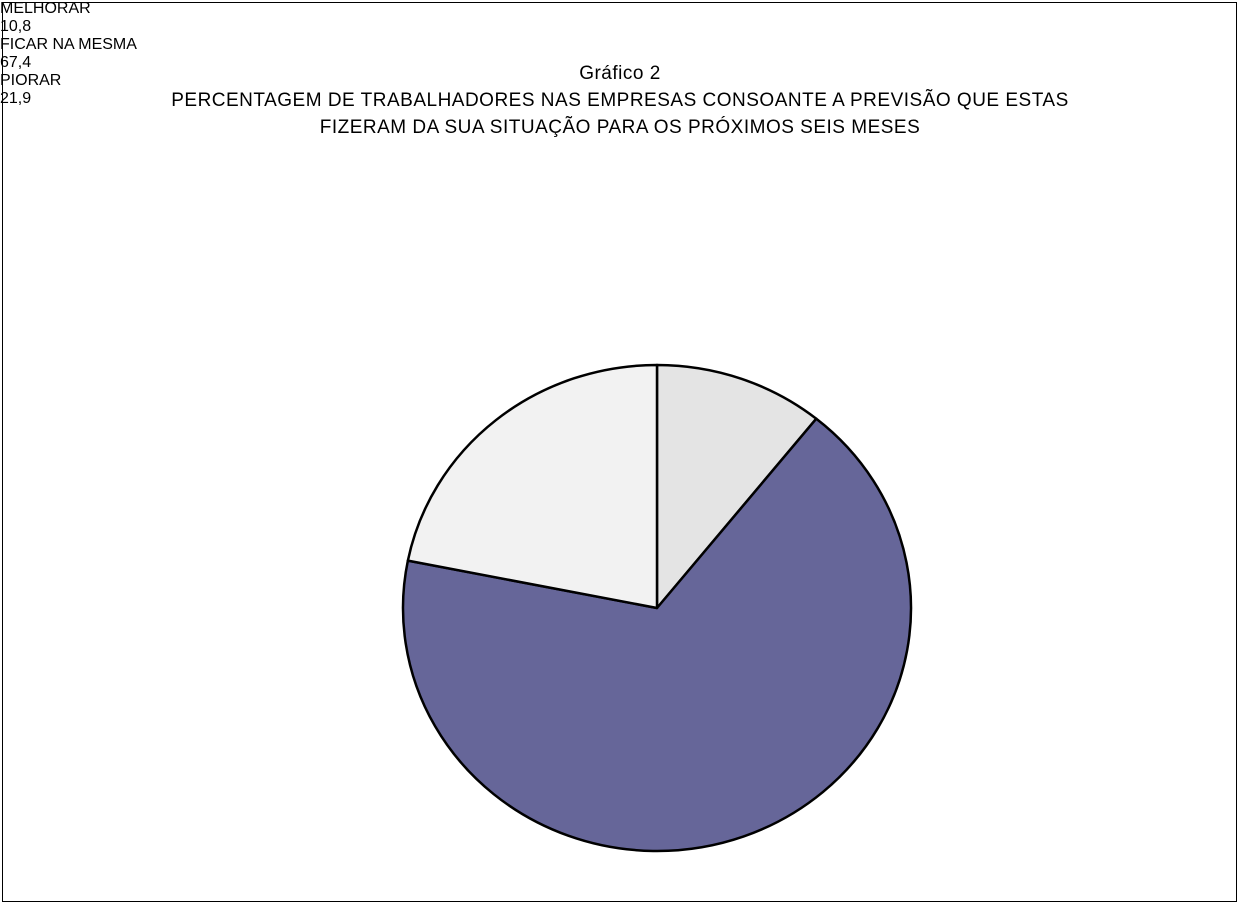 Image resolution: width=1242 pixels, height=902 pixels. Describe the element at coordinates (100, 18) in the screenshot. I see `slice-label: MELHORAR 10,8` at that location.